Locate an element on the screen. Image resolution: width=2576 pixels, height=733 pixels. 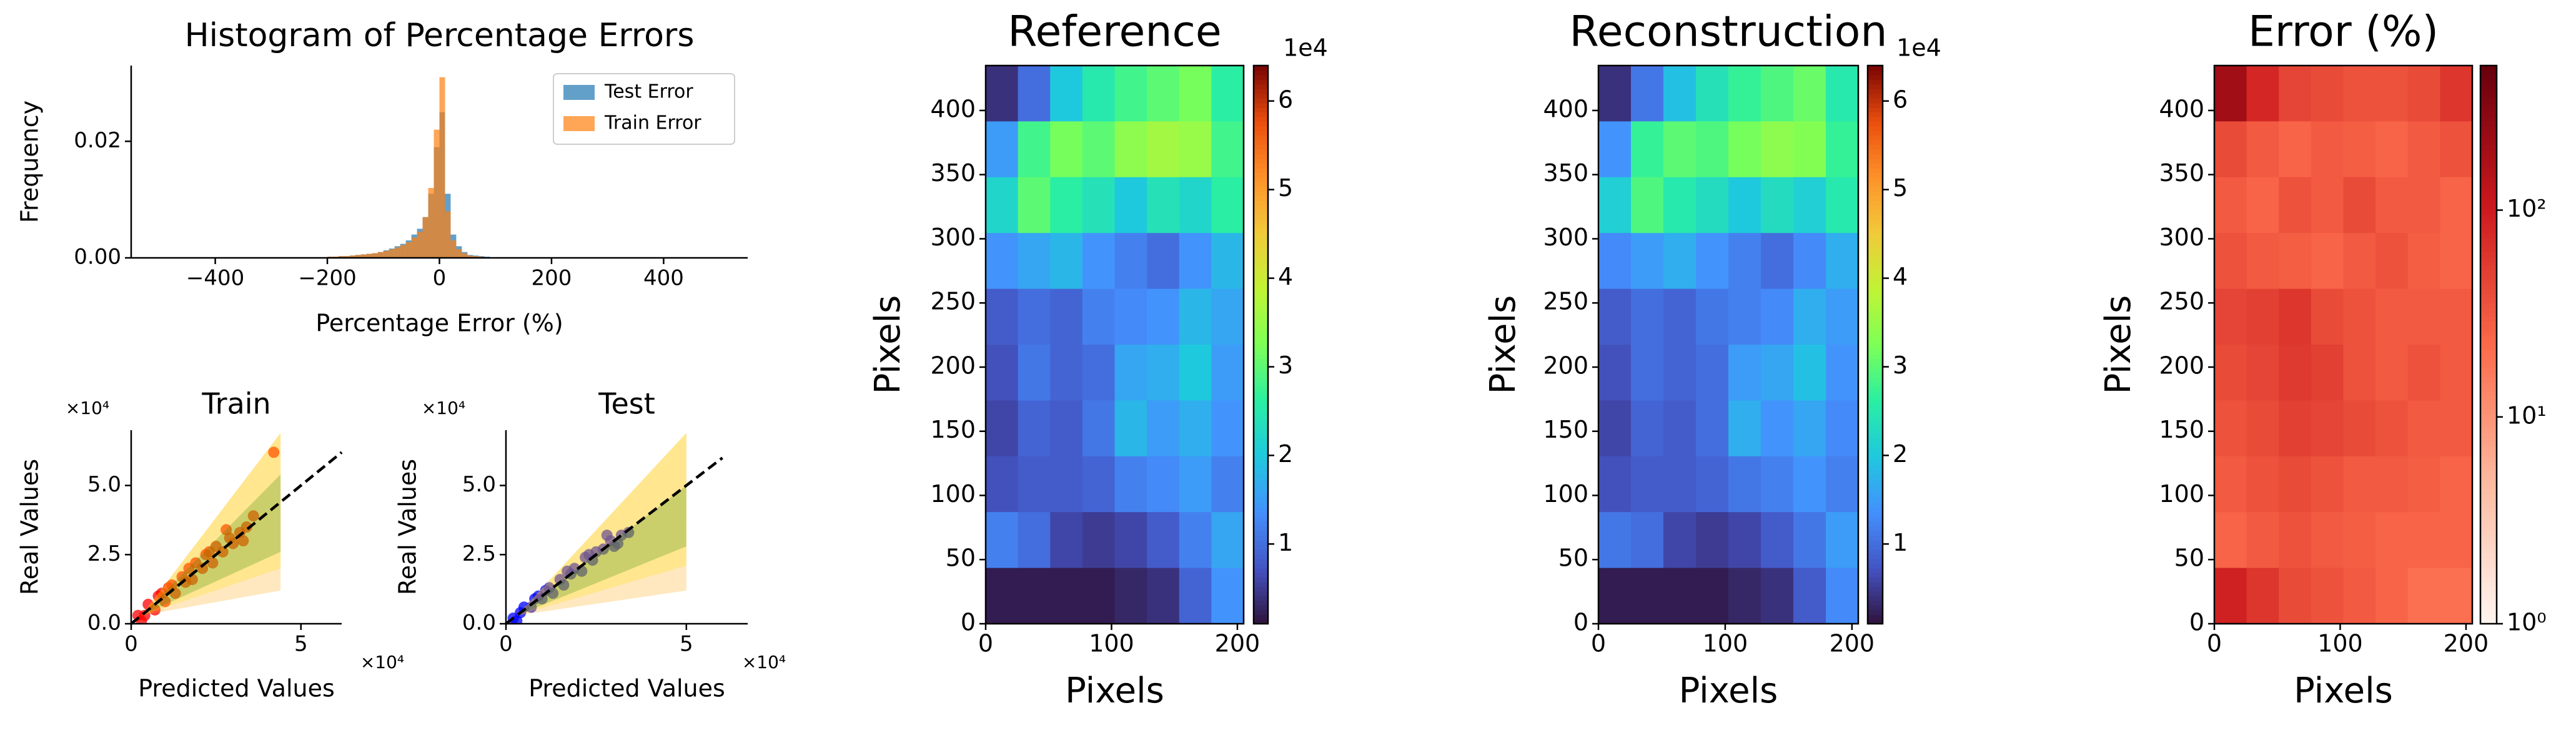
chart-title: Histogram of Percentage Errors is located at coordinates (440, 35).